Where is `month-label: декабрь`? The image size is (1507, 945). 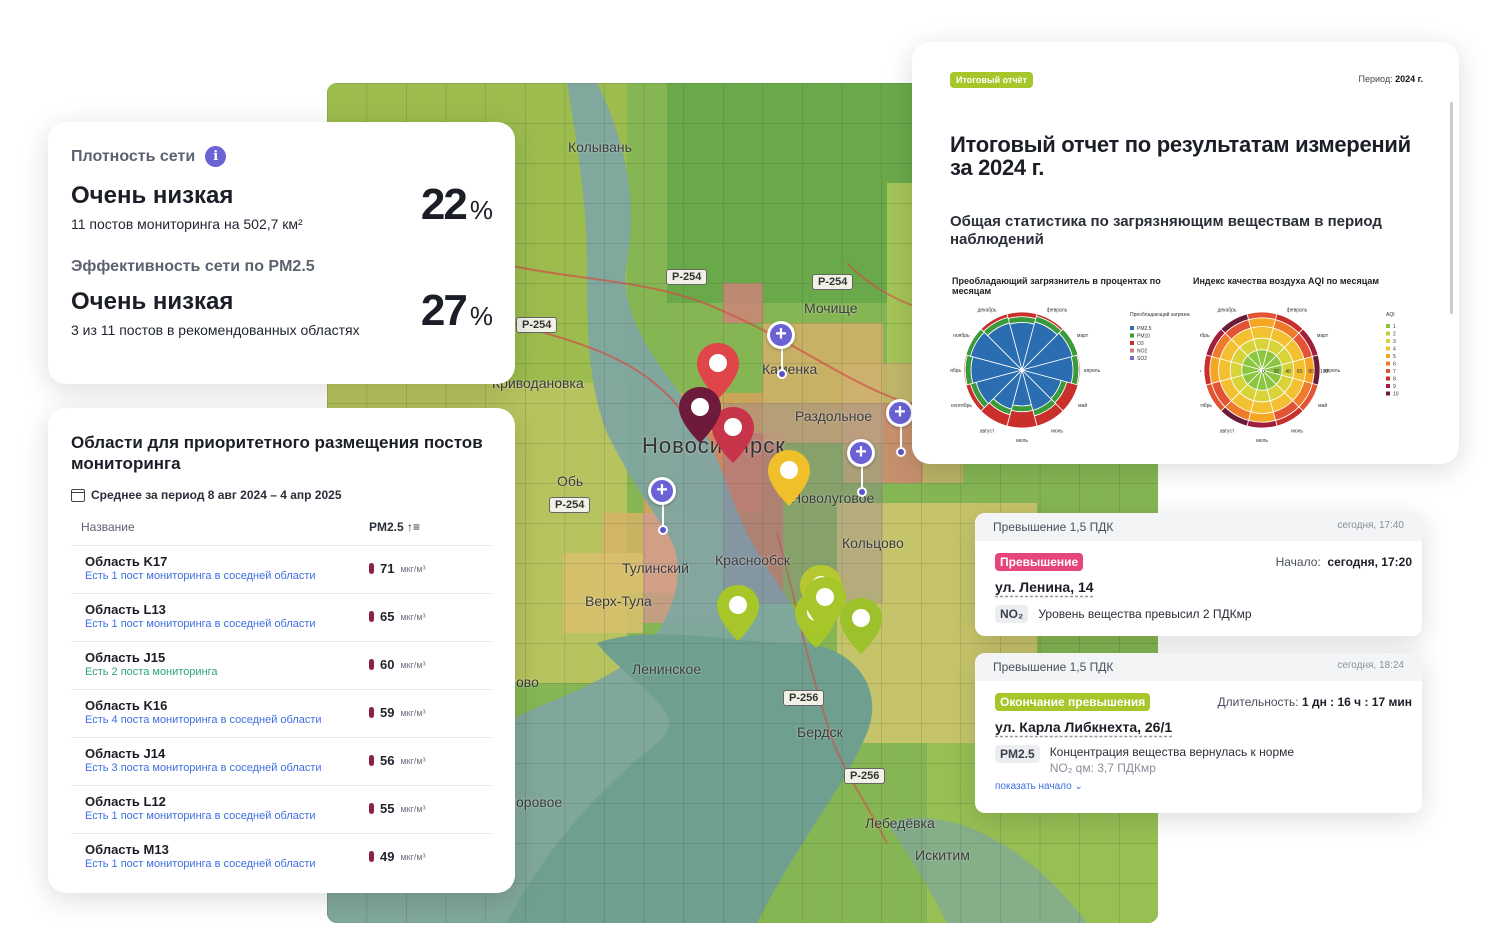
month-label: декабрь is located at coordinates (1226, 310).